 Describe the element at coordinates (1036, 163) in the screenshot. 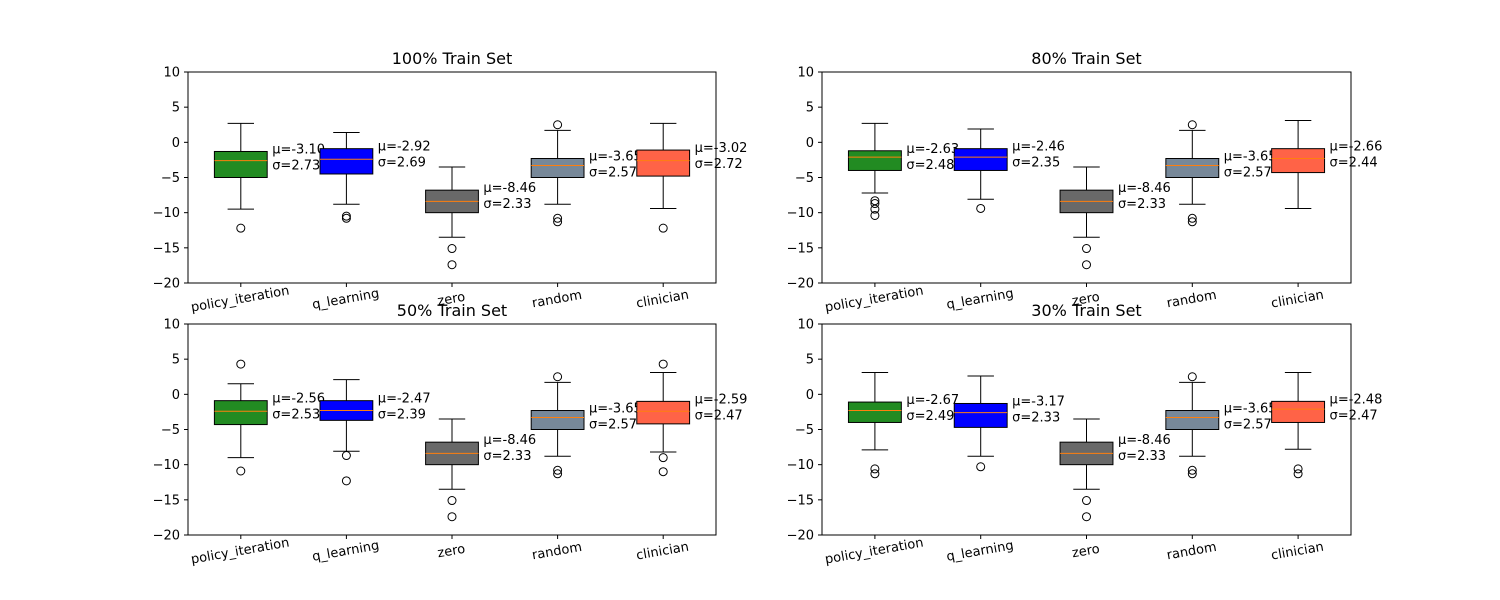

I see `std-annotation: σ=2.35` at that location.